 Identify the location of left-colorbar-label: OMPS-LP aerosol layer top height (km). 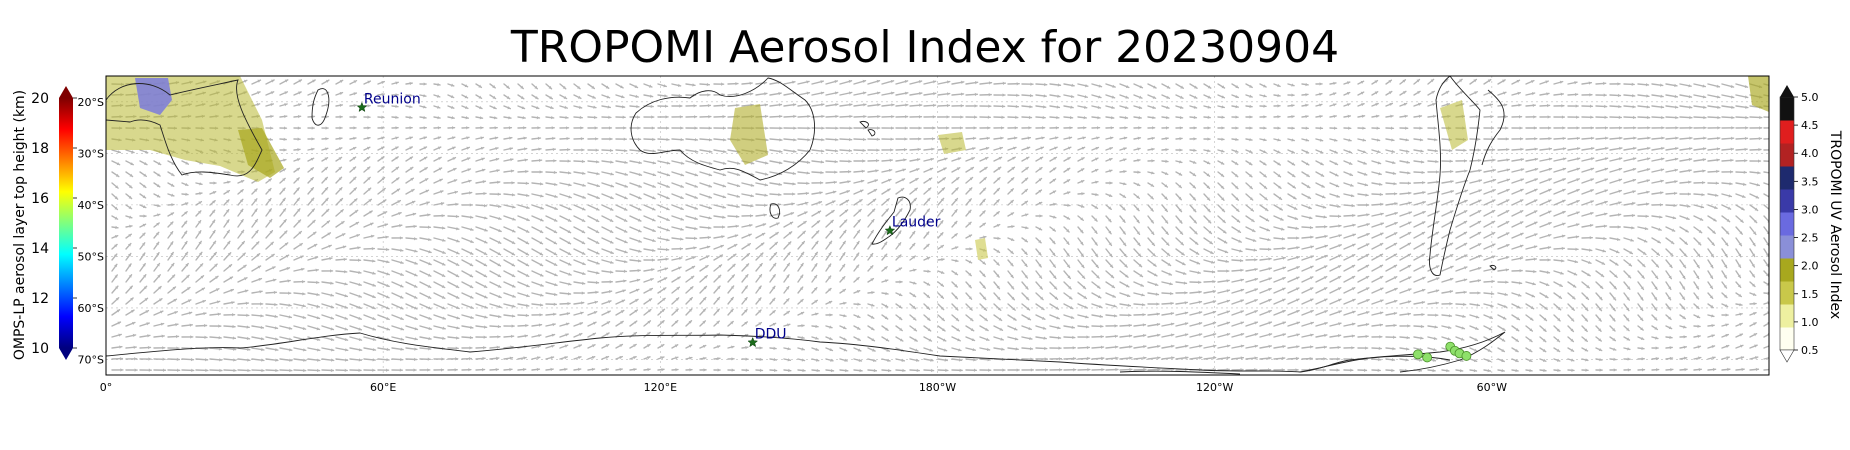
(20, 225).